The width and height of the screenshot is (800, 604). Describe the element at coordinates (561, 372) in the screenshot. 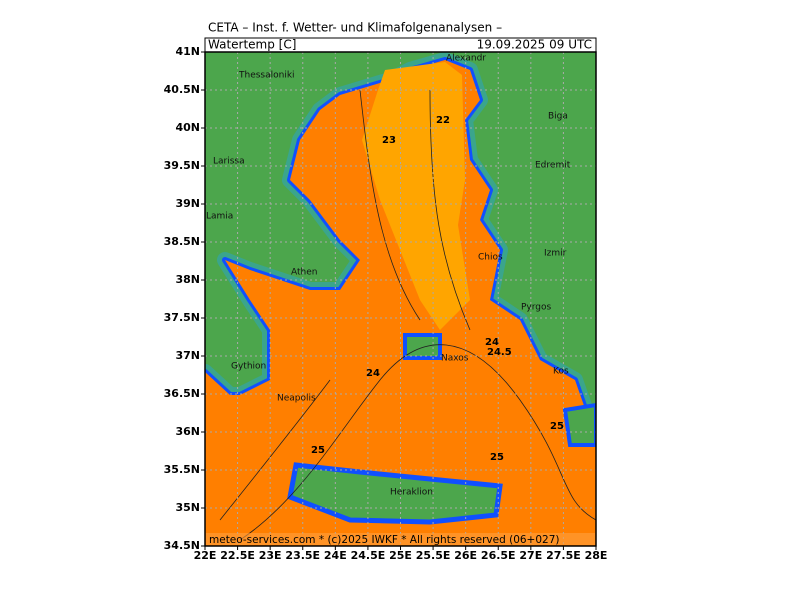

I see `place-label: Kos` at that location.